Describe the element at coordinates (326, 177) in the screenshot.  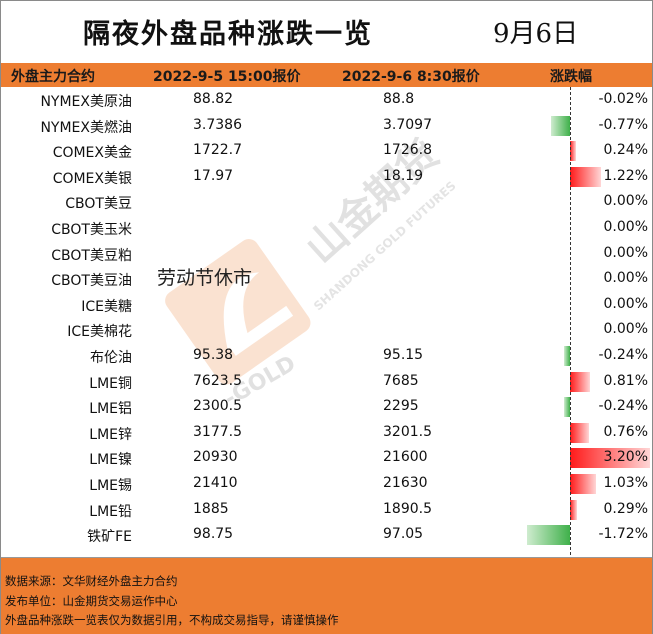
I see `table-row: COMEX美银 17.97 18.19 1.22%` at that location.